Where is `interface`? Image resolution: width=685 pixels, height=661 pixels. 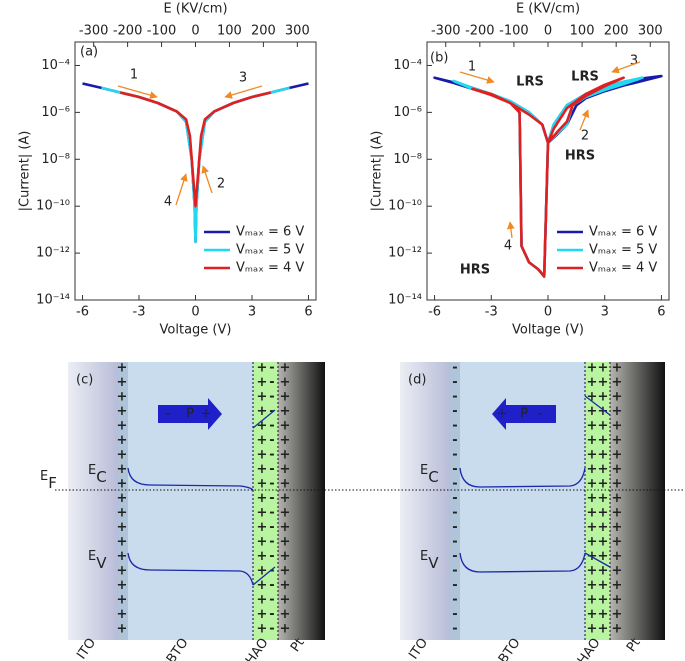
interface is located at coordinates (455, 501).